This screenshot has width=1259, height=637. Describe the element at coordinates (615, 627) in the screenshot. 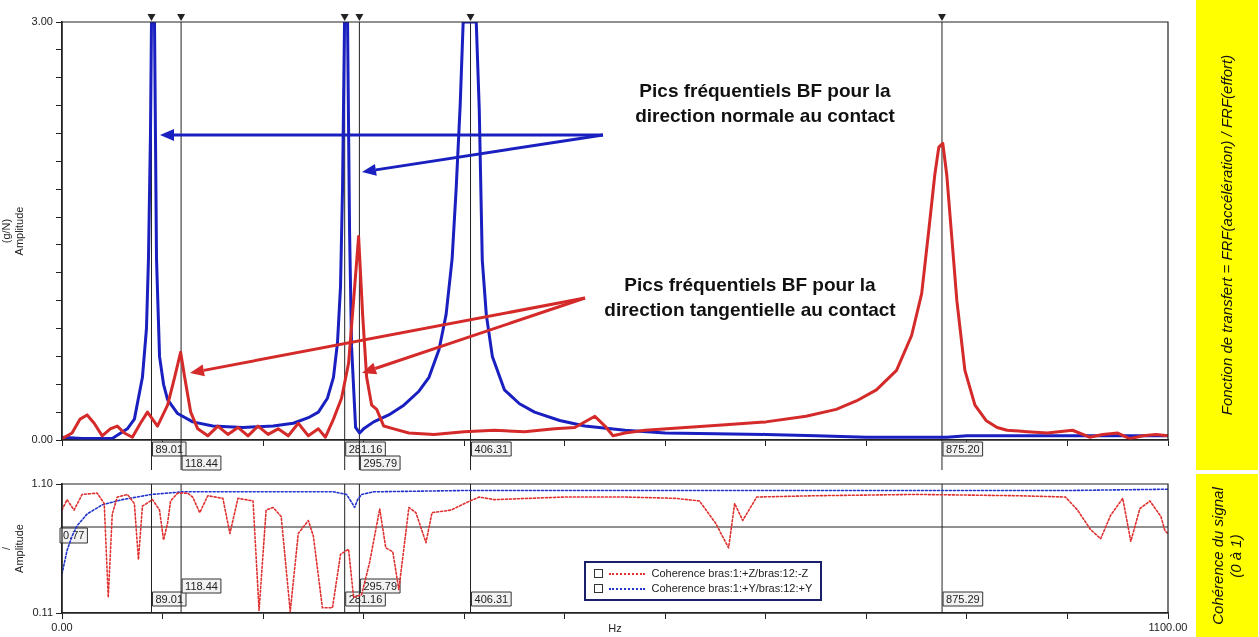

I see `x-axis-title: Hz` at that location.